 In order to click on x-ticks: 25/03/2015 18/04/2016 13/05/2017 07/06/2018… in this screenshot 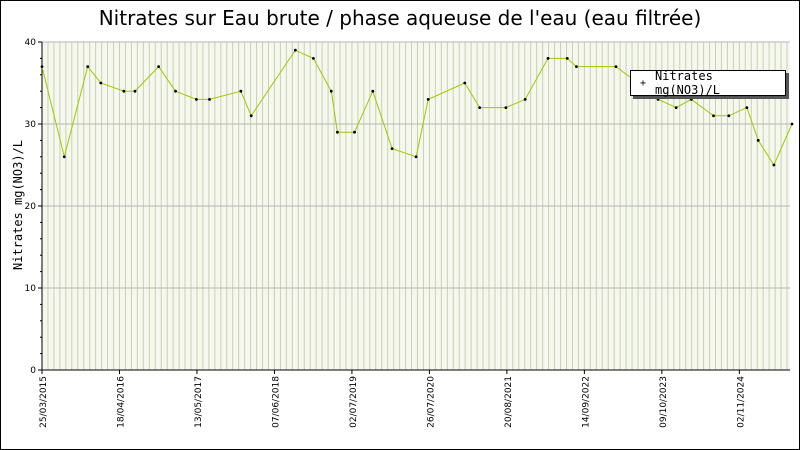, I will do `click(392, 399)`.